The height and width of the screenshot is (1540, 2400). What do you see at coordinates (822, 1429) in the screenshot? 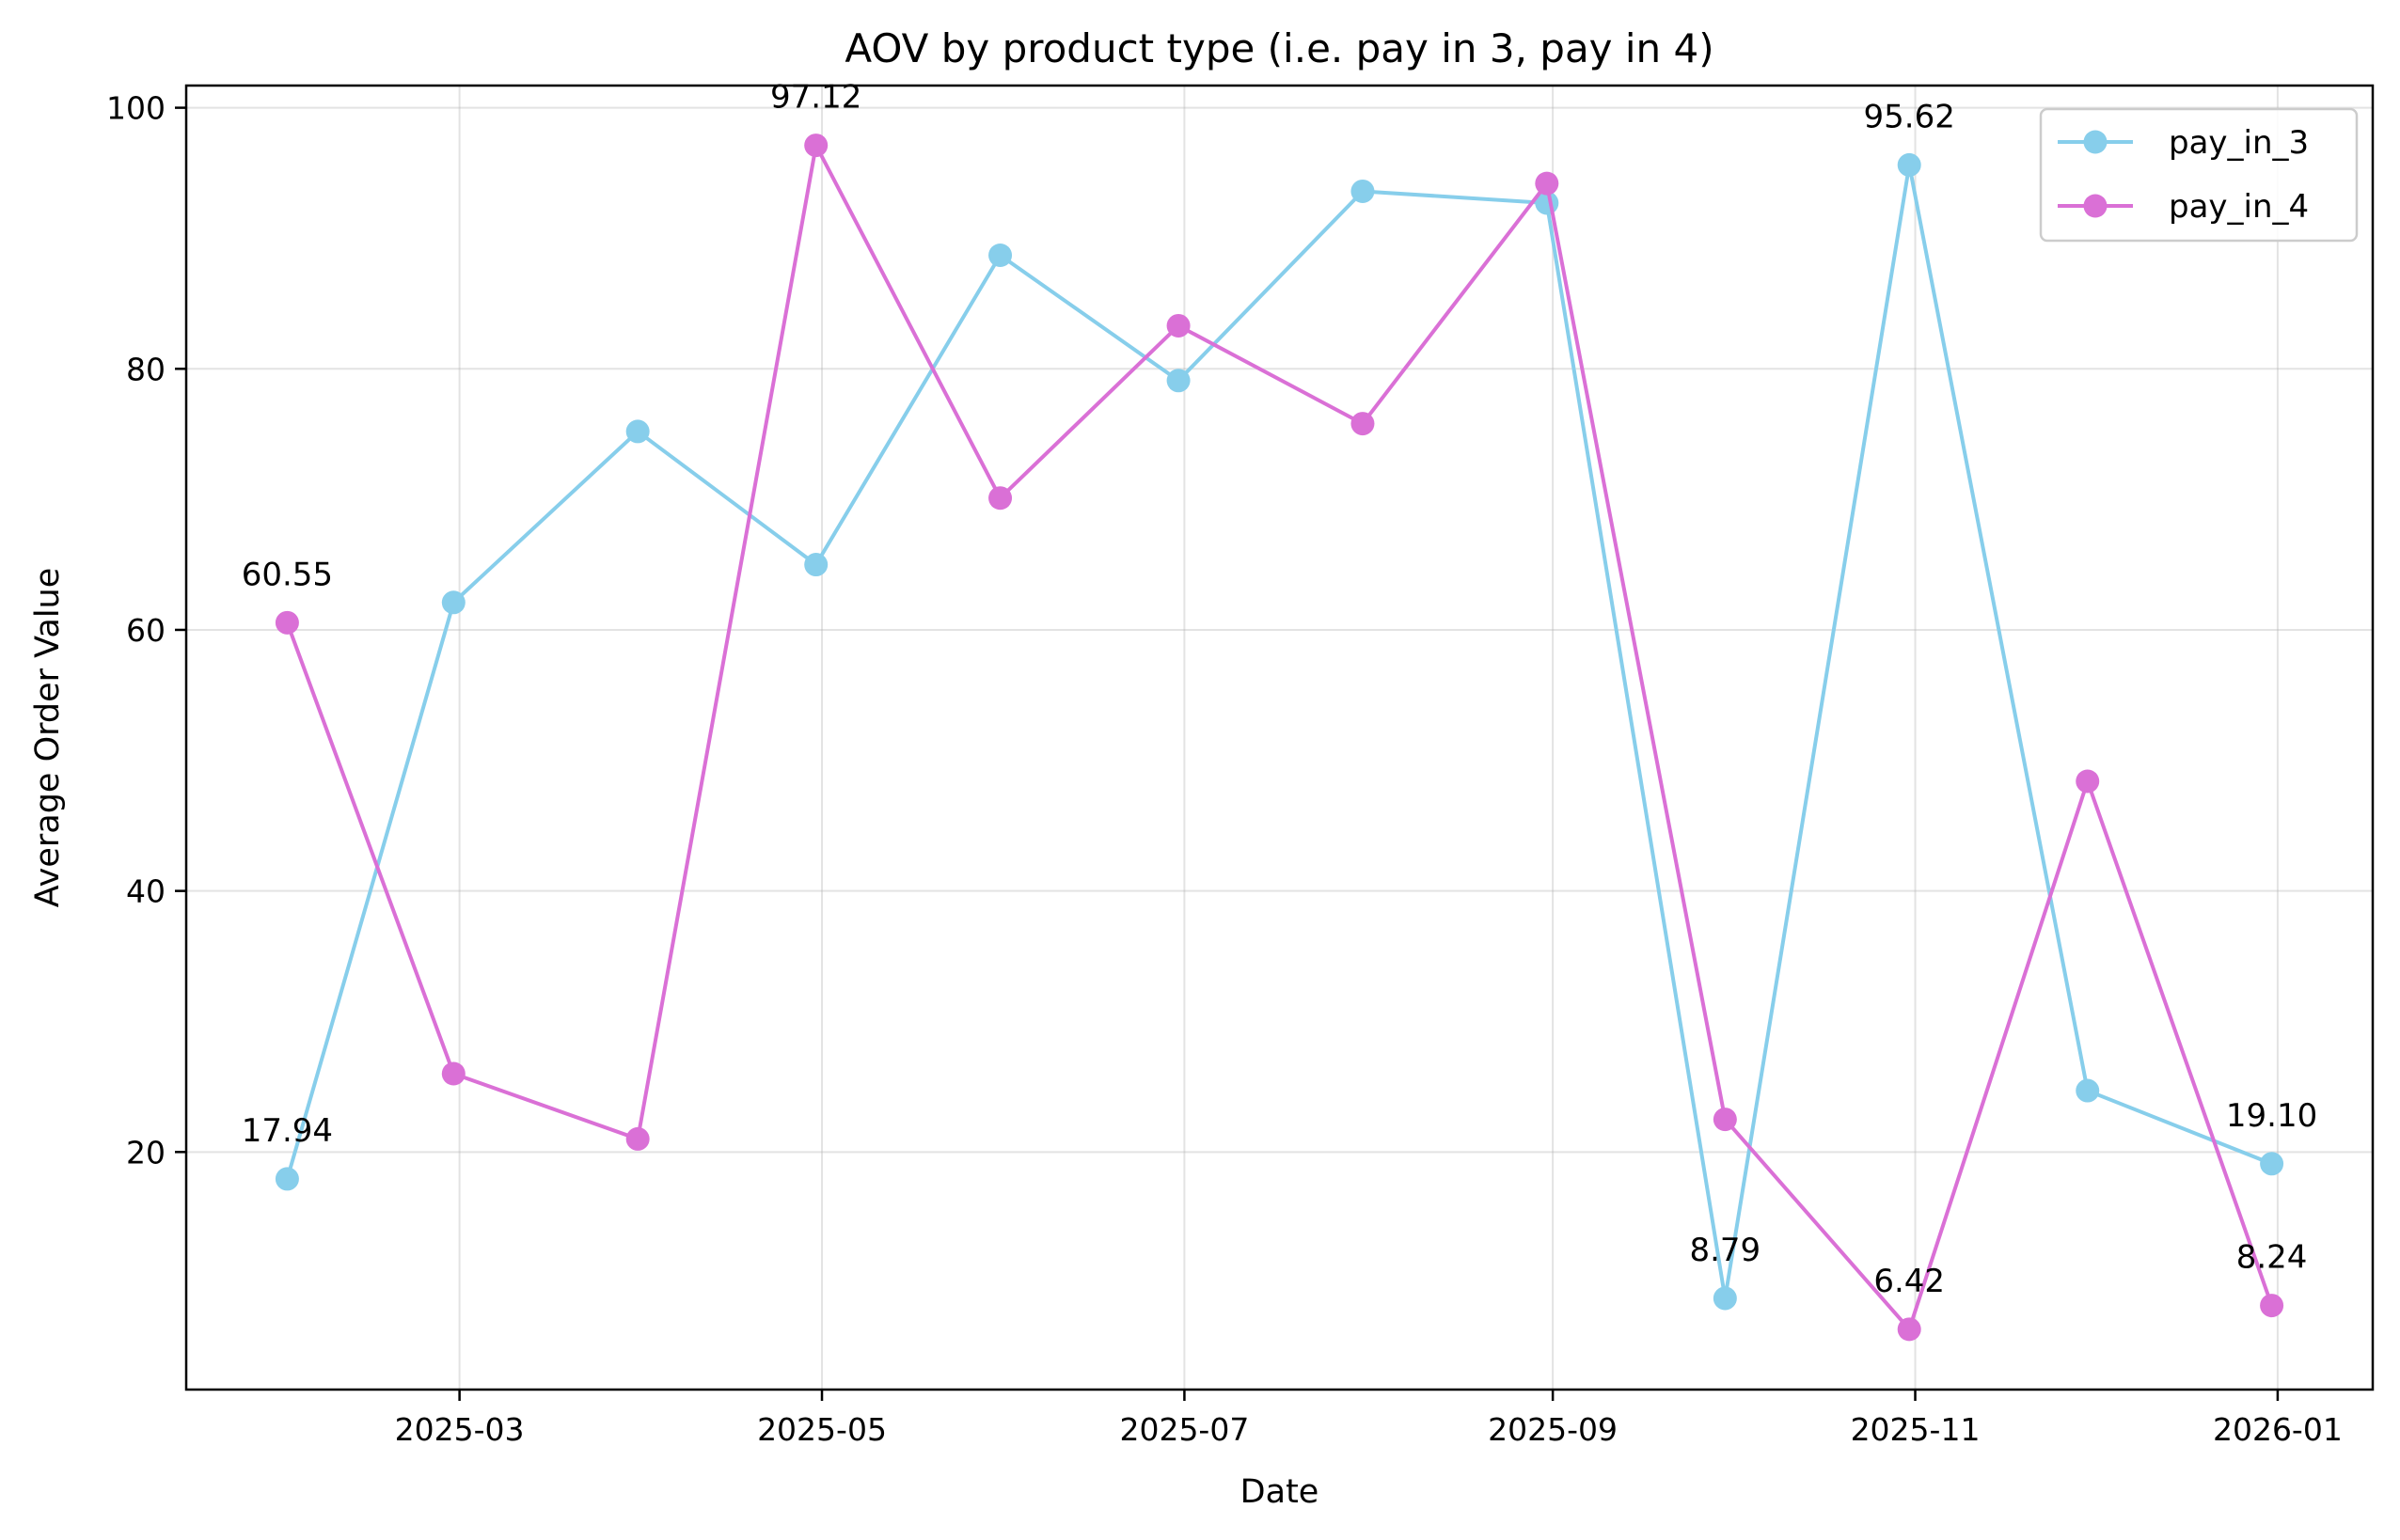
I see `x-tick-label-1: 2025-05` at bounding box center [822, 1429].